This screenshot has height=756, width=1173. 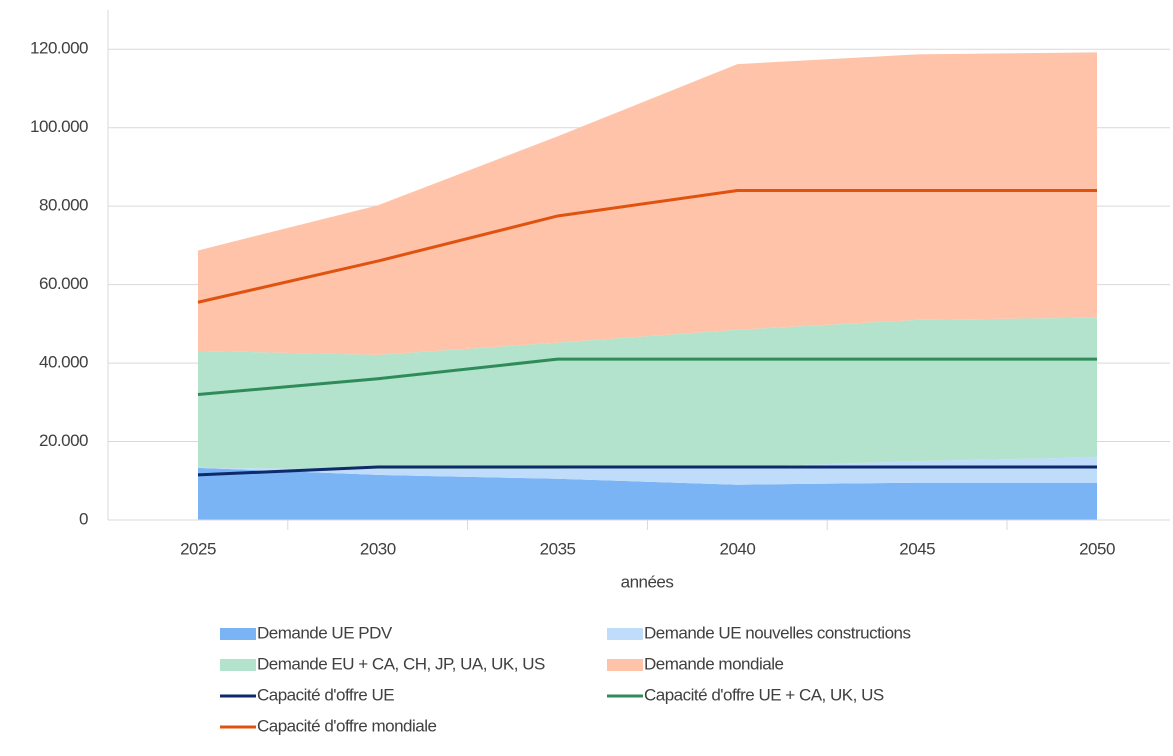 I want to click on x-tick-label: 2050, so click(x=1097, y=548).